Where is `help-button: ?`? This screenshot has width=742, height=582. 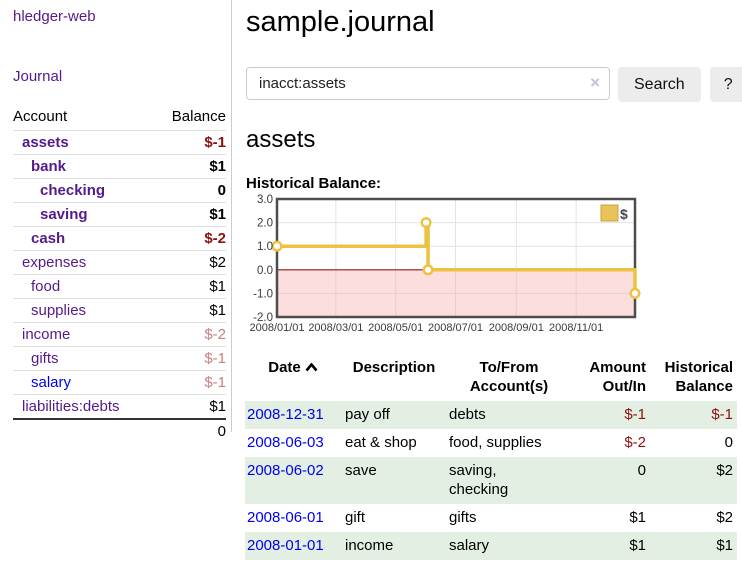
help-button: ? is located at coordinates (725, 84).